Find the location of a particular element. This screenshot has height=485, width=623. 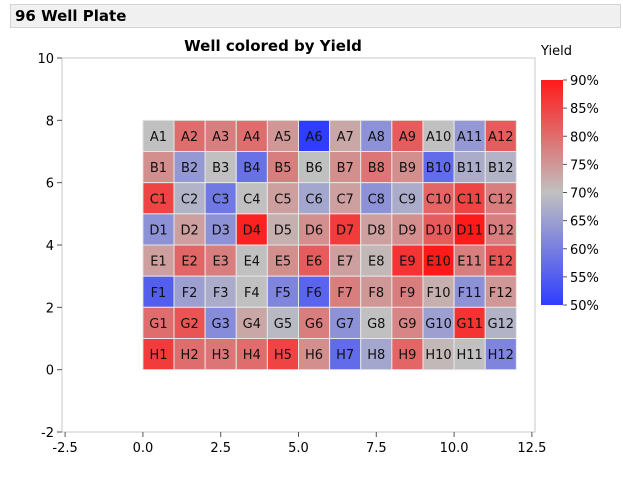

well-label: A6 is located at coordinates (313, 137).